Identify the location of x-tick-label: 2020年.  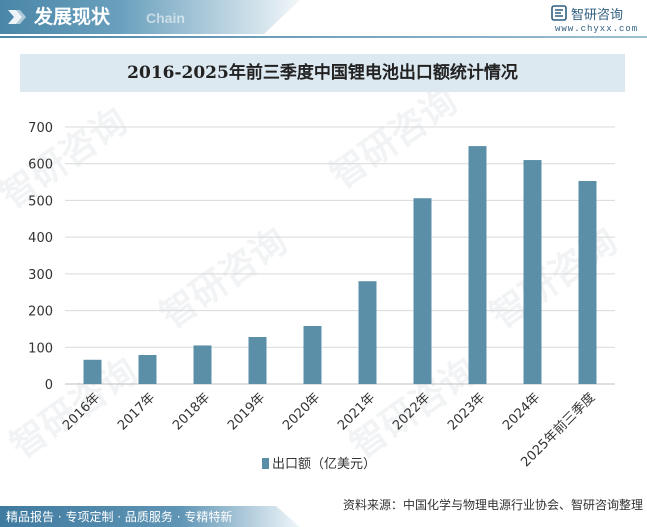
(301, 411).